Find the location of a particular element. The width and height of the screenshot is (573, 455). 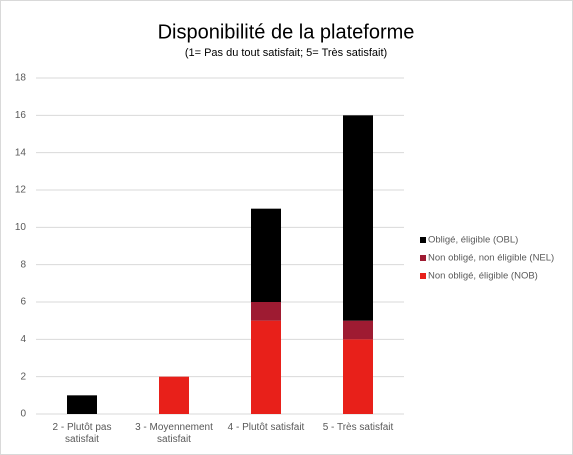

x-tick-label: 3 - Moyennement satisfait is located at coordinates (174, 433).